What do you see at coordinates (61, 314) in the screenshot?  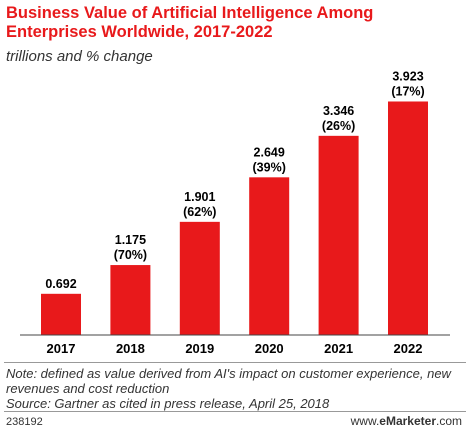 I see `bar-2017` at bounding box center [61, 314].